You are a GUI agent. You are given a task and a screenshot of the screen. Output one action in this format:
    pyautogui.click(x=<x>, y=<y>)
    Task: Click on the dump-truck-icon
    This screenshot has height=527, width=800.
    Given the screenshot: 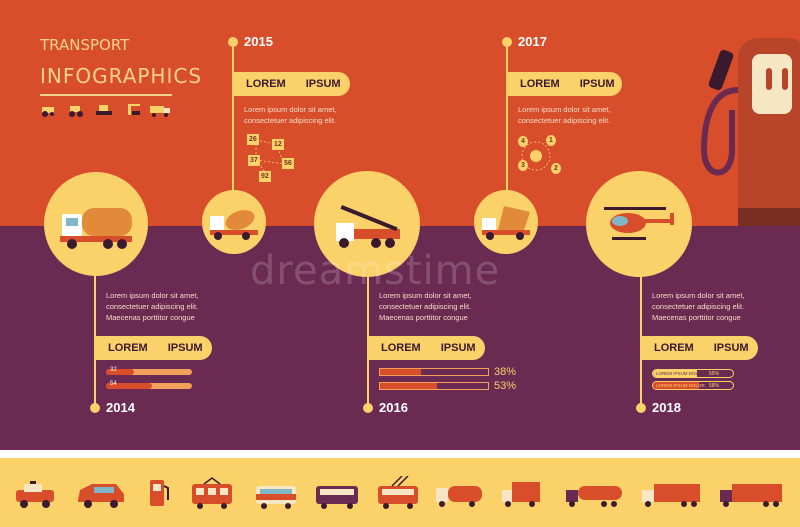 What is the action you would take?
    pyautogui.click(x=506, y=223)
    